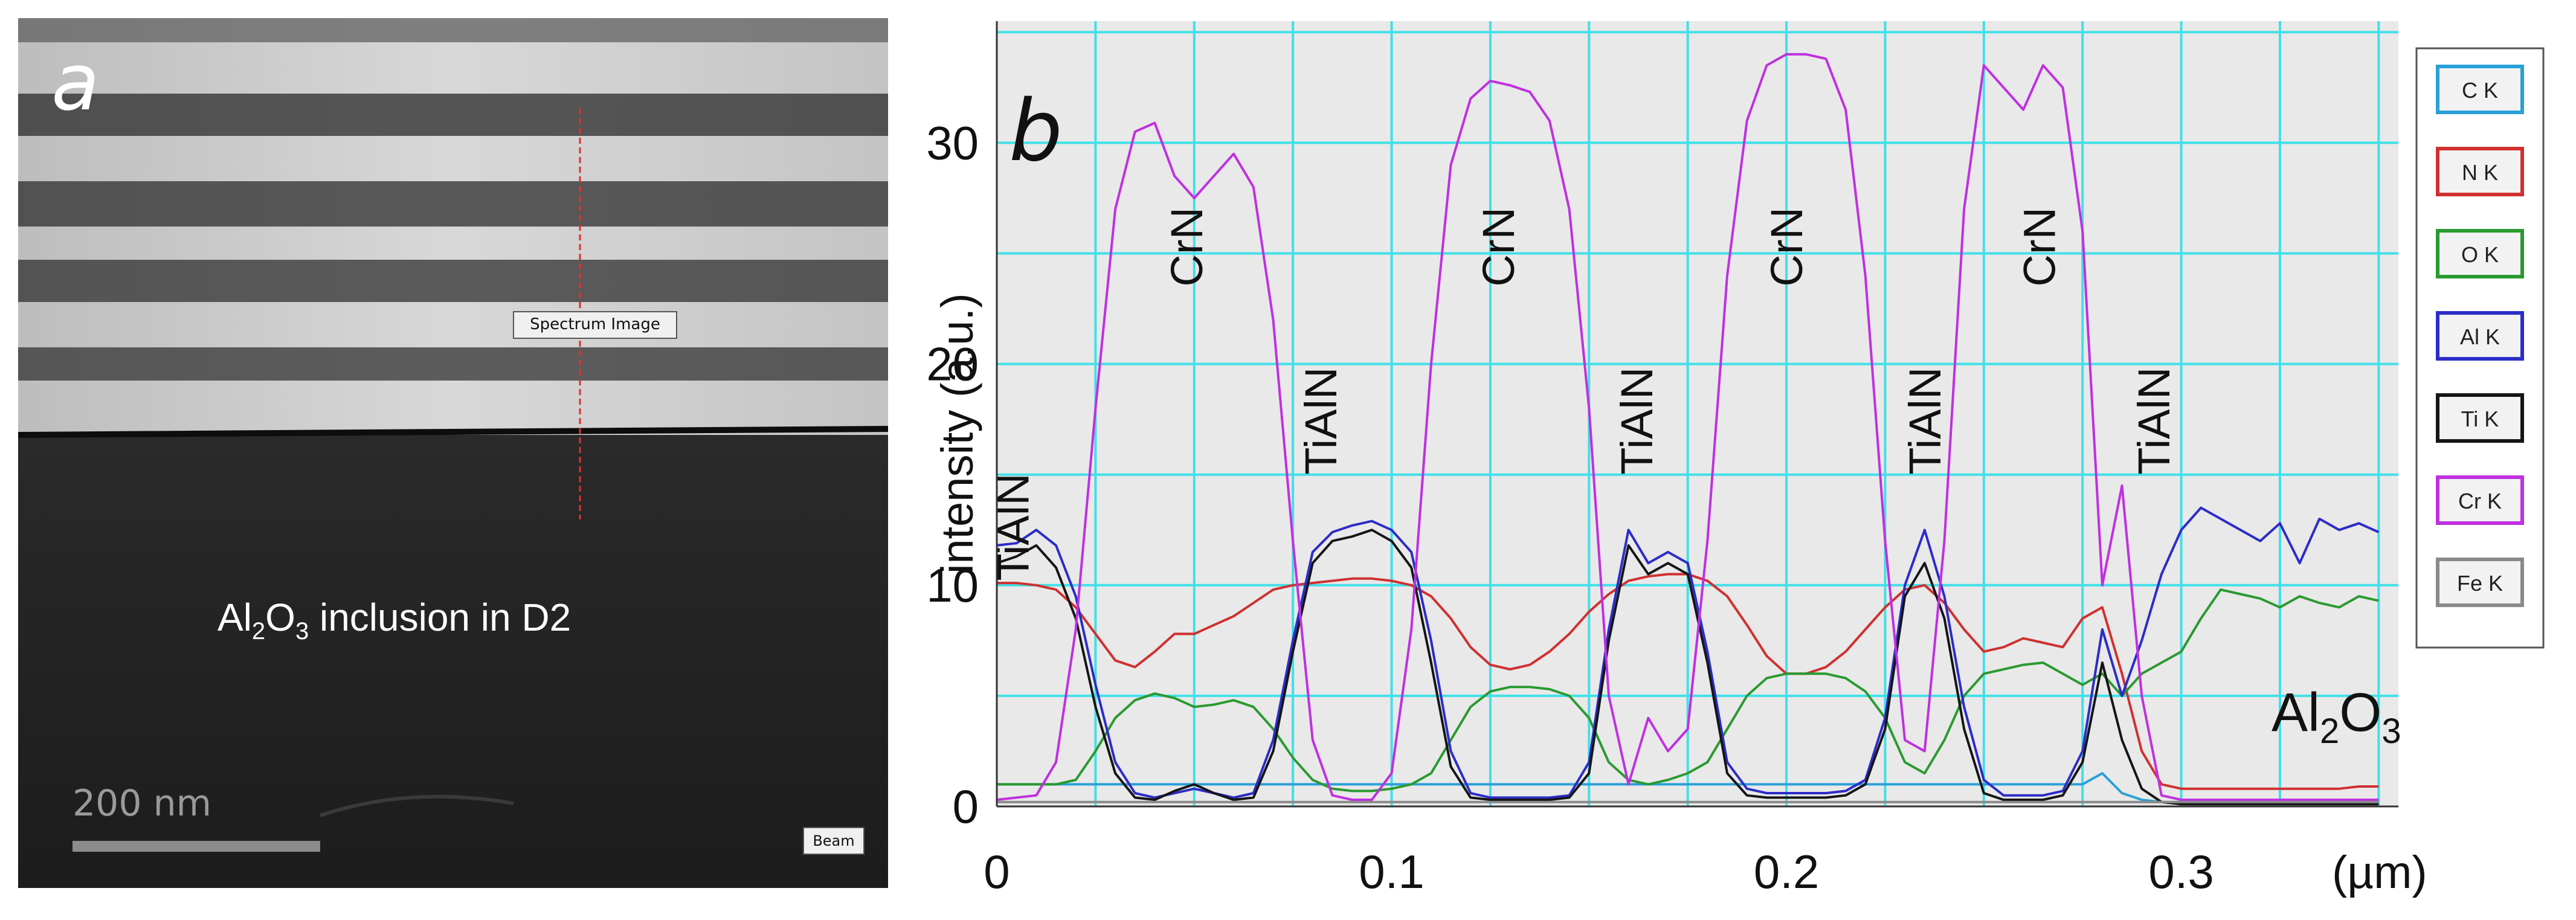 This screenshot has width=2576, height=920. Describe the element at coordinates (1036, 132) in the screenshot. I see `panel-letter-b: b` at that location.